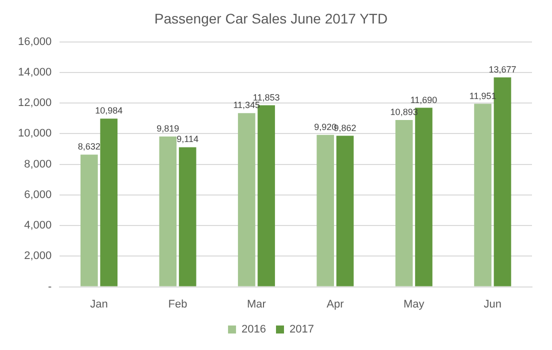  Describe the element at coordinates (178, 304) in the screenshot. I see `x-tick-label: Feb` at that location.